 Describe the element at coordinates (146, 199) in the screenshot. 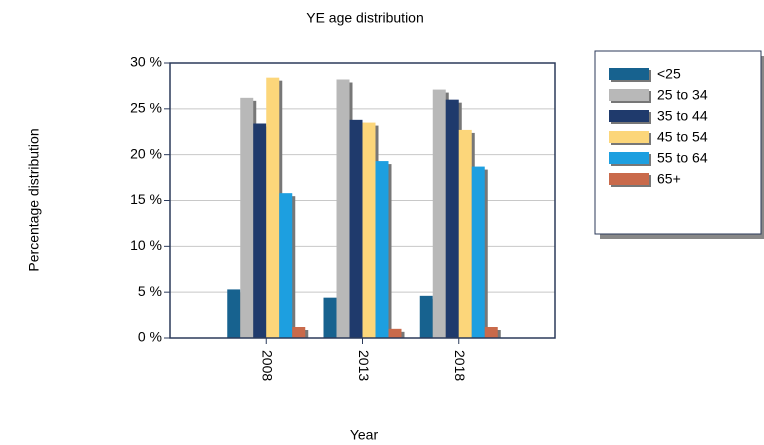

I see `y-tick-label: 15 %` at that location.